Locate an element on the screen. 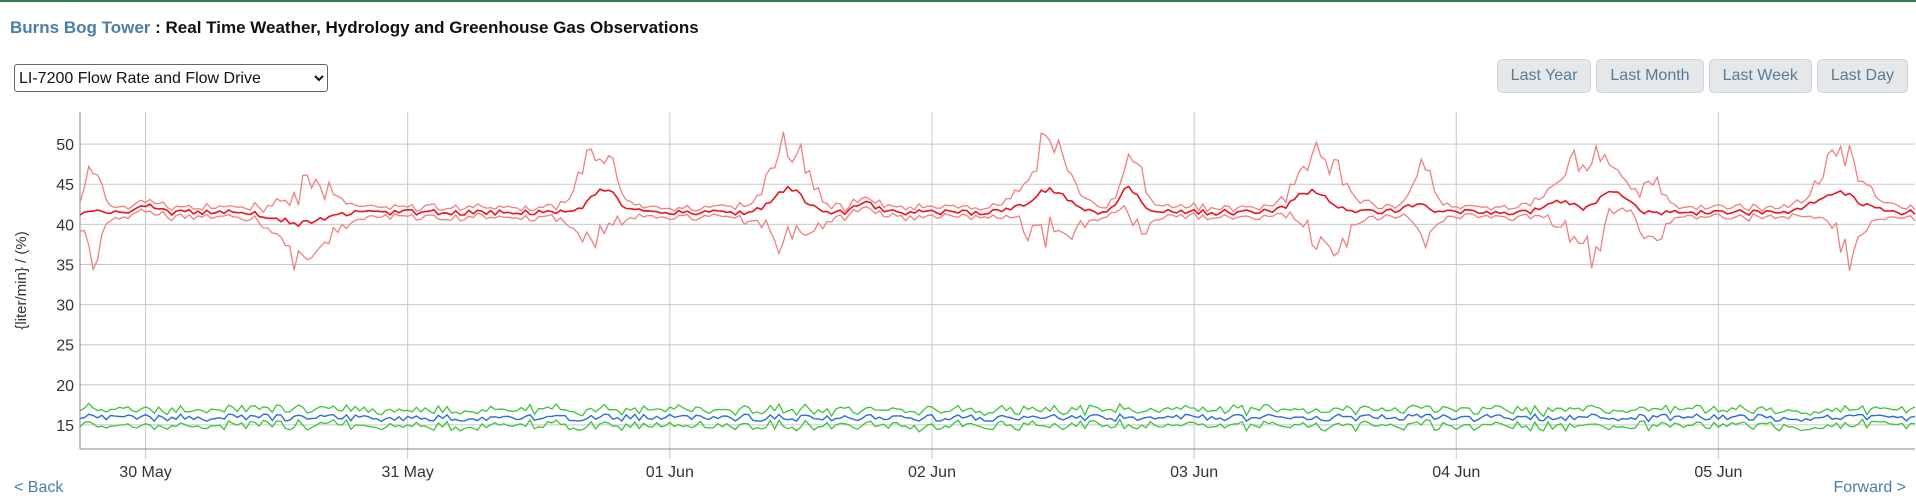 The image size is (1916, 504). flow-rate-min-line is located at coordinates (997, 425).